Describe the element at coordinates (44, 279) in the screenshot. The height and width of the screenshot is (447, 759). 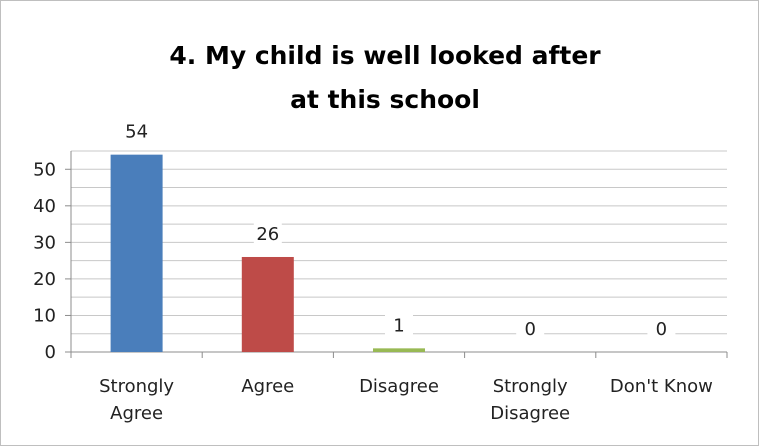
I see `y-tick-label: 20` at that location.